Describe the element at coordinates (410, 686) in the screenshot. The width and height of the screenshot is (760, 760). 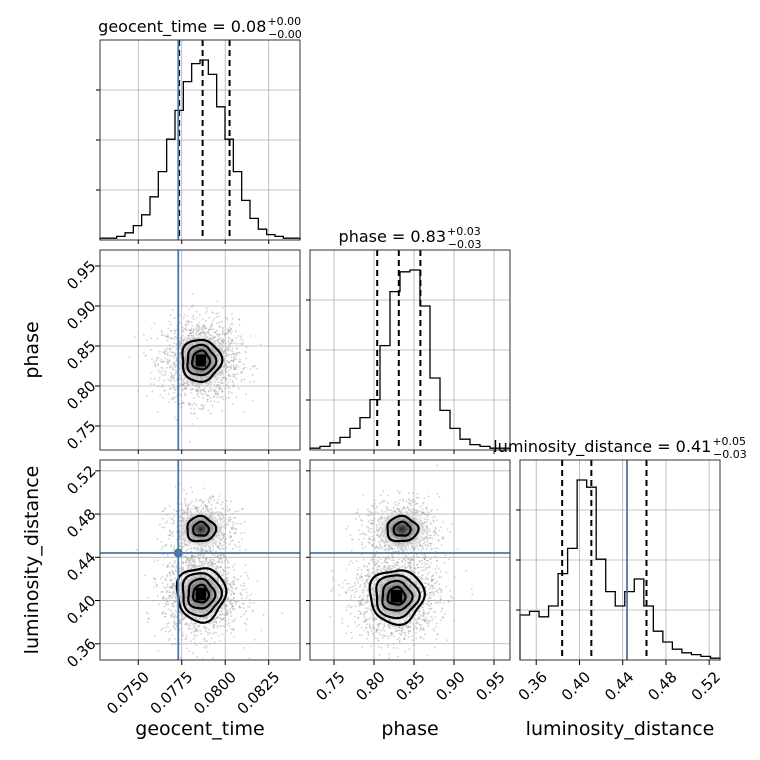
I see `x-tick-label-phase: 0.85` at that location.